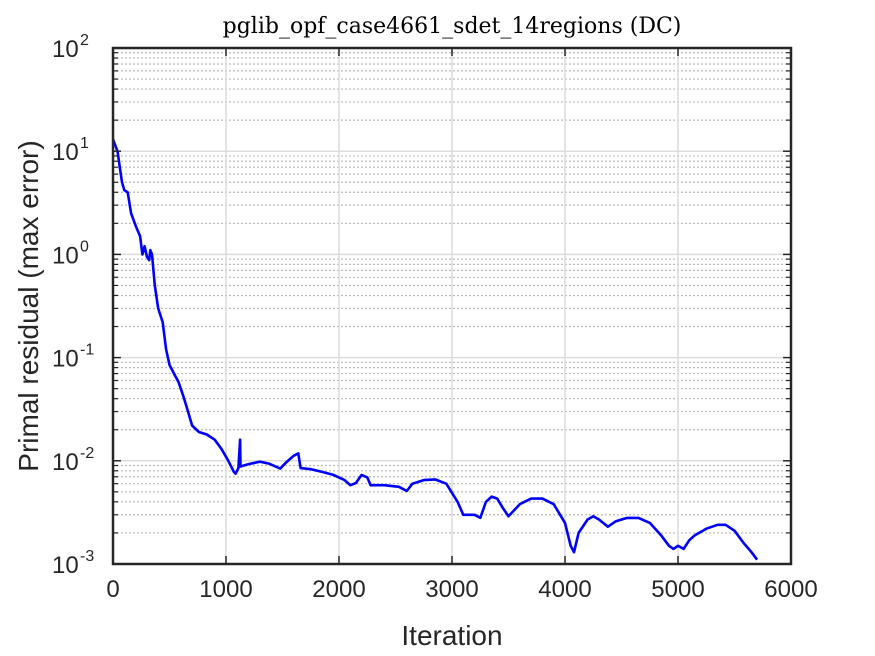 The width and height of the screenshot is (875, 656). I want to click on y-tick-exponent: 2, so click(84, 40).